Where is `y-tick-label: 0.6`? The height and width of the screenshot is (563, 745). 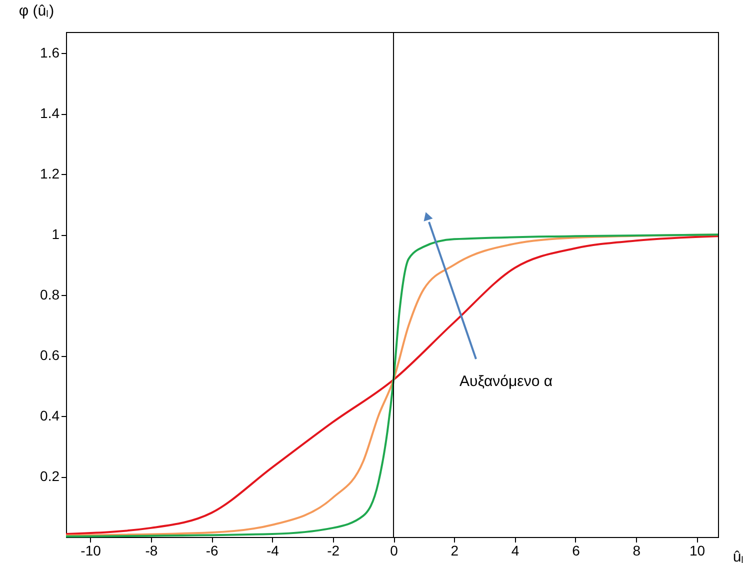 y-tick-label: 0.6 is located at coordinates (50, 355).